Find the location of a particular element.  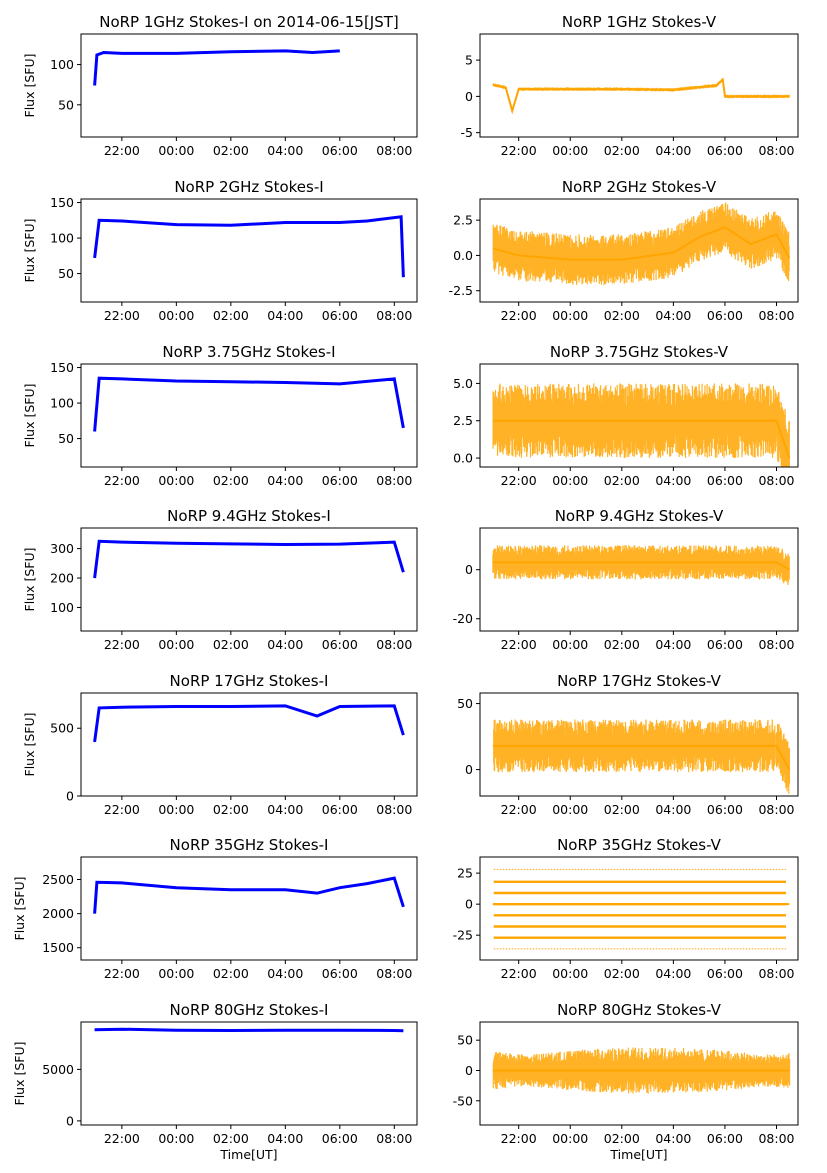

y-axis-label: Flux [SFU] is located at coordinates (29, 86).